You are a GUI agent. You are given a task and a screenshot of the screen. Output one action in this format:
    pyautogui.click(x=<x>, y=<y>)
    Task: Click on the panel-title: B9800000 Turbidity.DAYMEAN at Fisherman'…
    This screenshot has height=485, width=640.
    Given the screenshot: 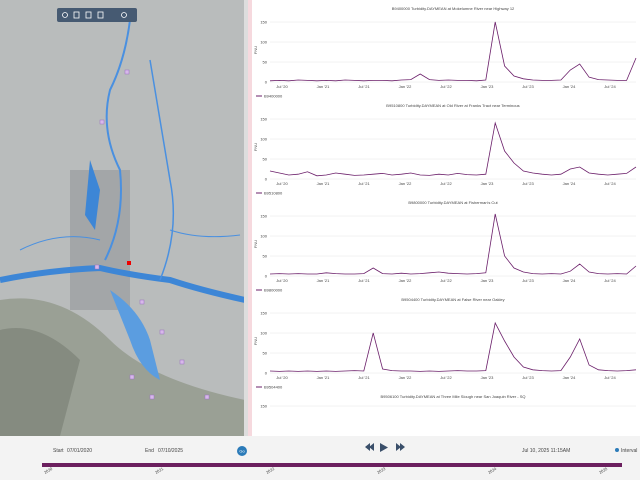 What is the action you would take?
    pyautogui.click(x=453, y=202)
    